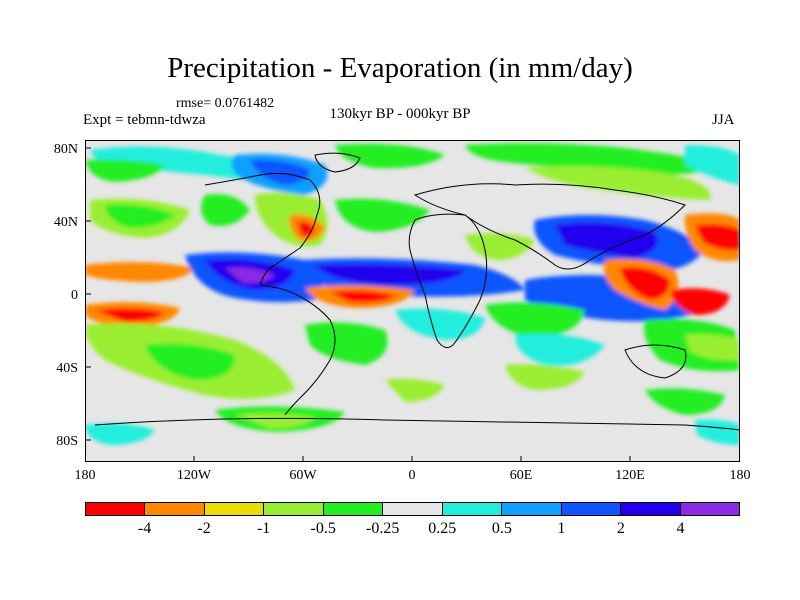 The width and height of the screenshot is (800, 600). Describe the element at coordinates (323, 528) in the screenshot. I see `colorbar-label-3: -0.5` at that location.